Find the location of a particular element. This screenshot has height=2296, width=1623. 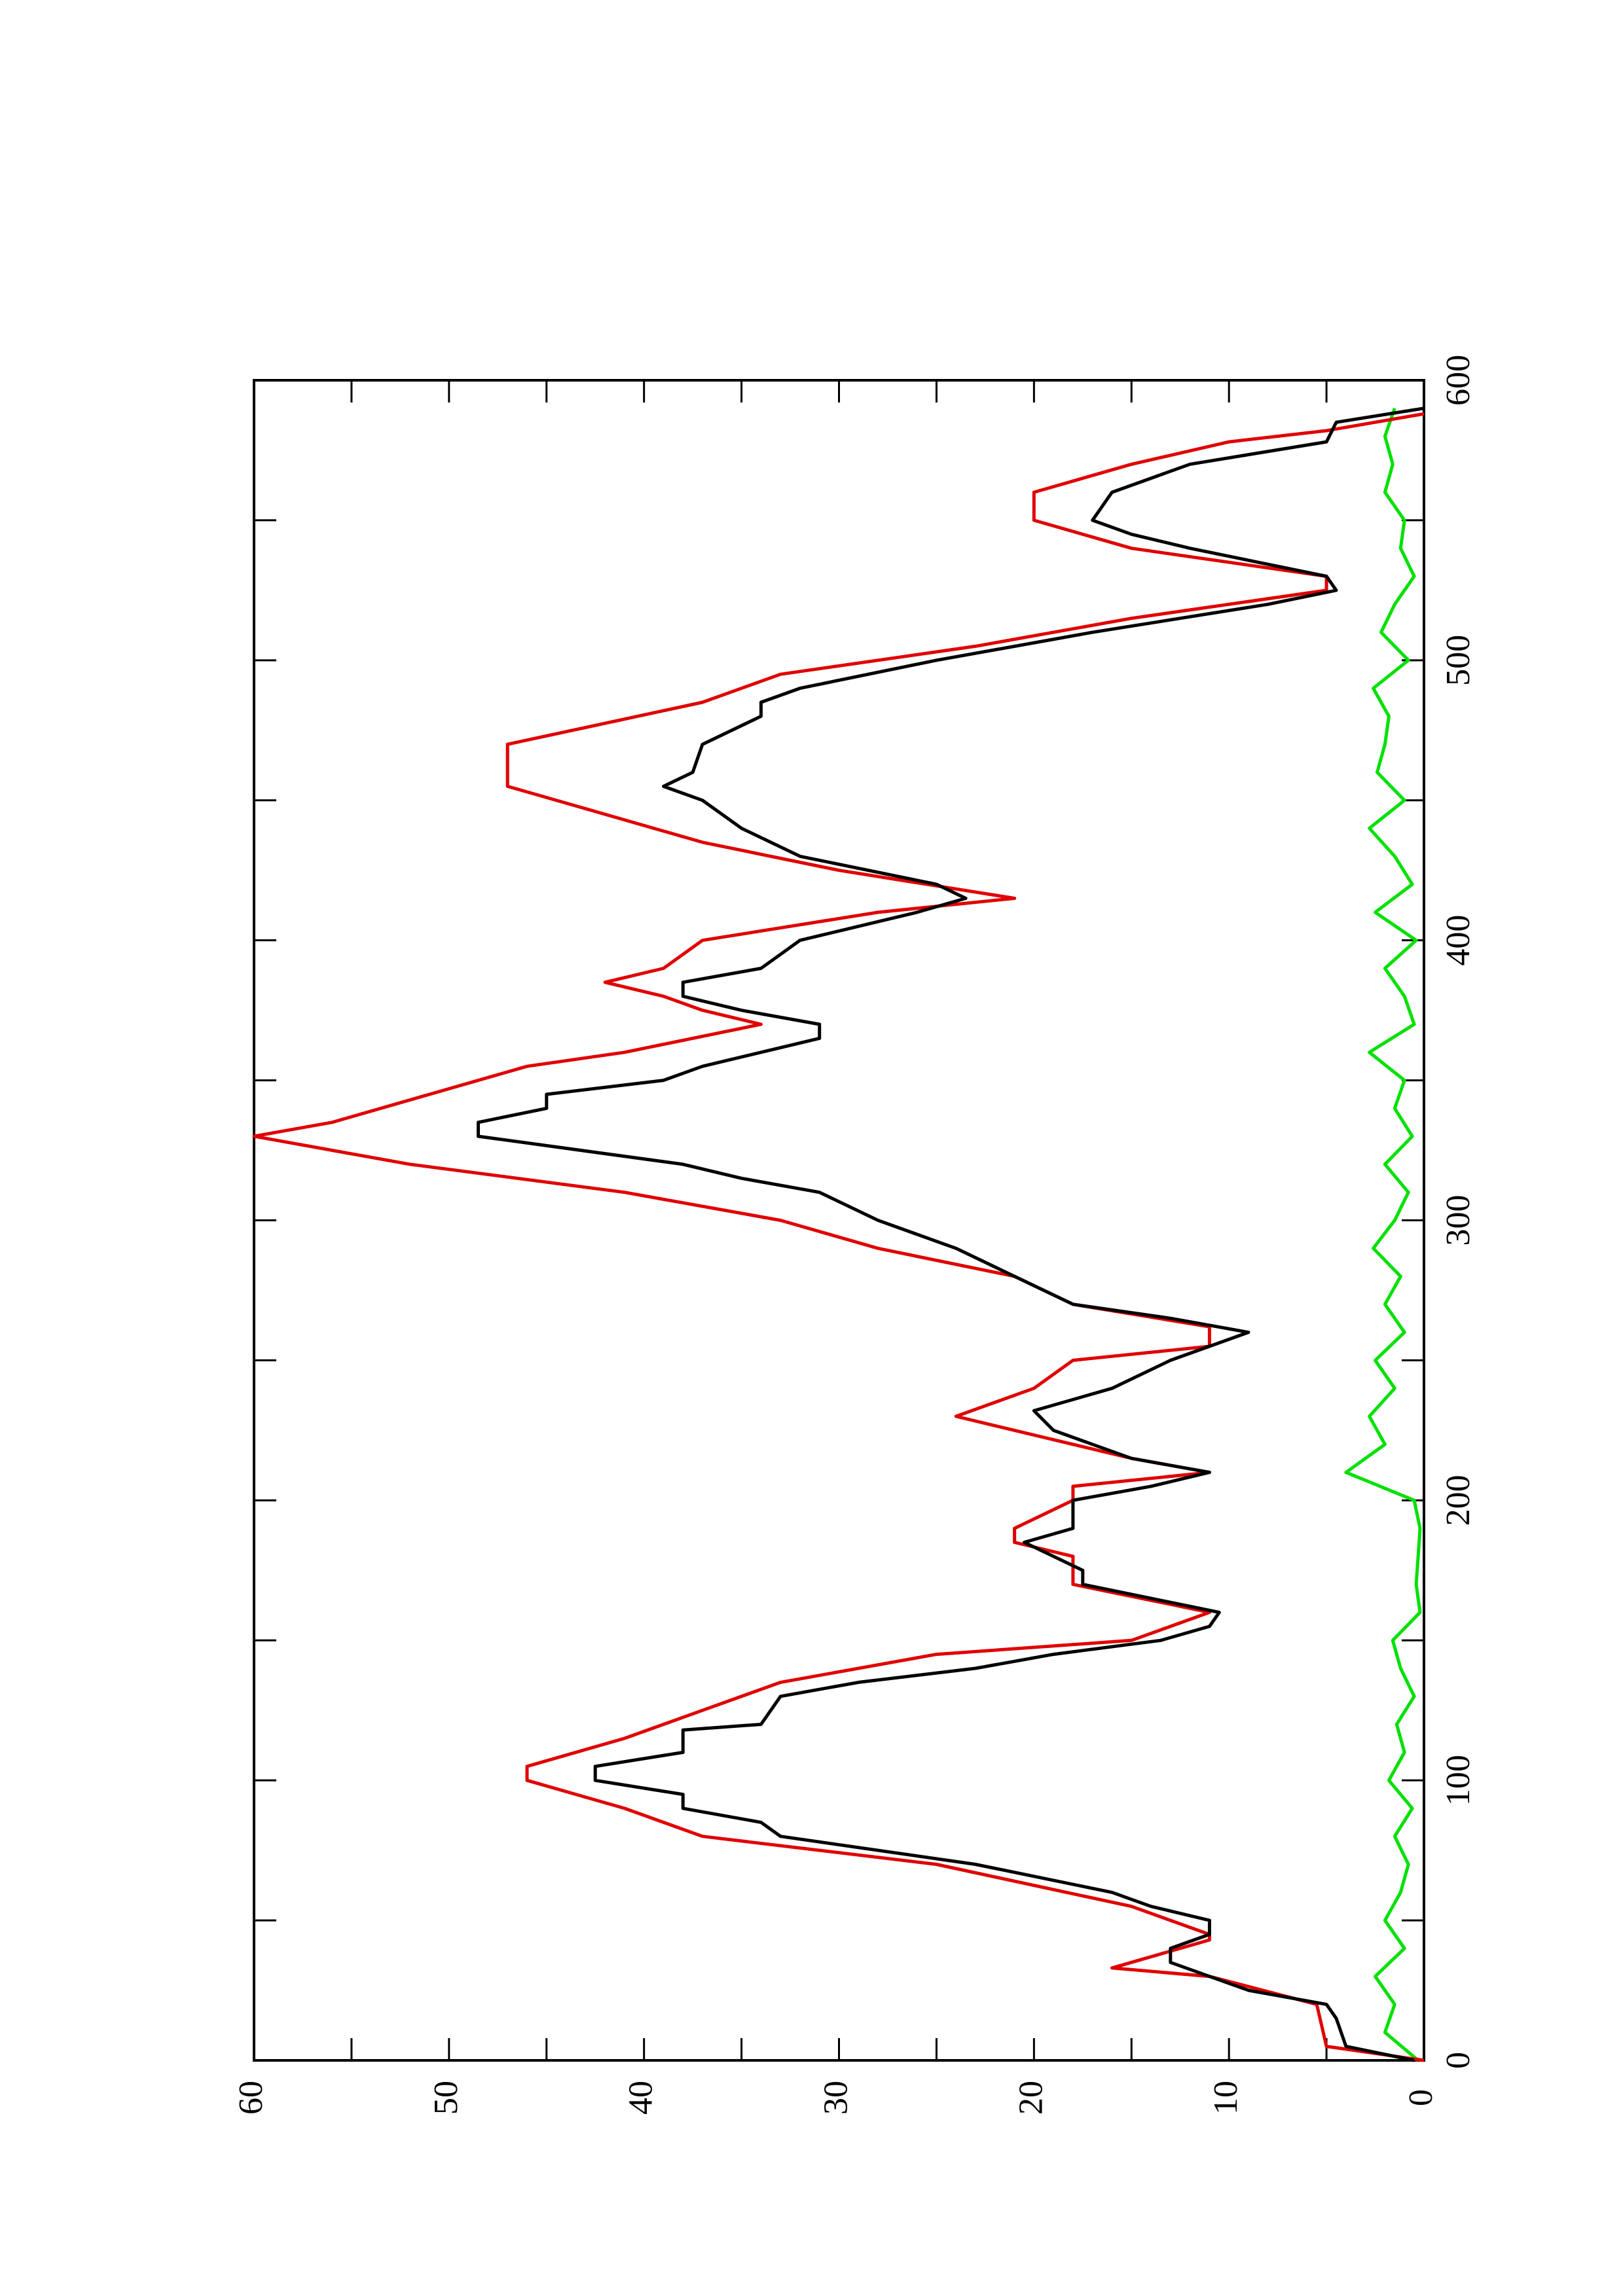

y-tick-label: 60 is located at coordinates (251, 2098).